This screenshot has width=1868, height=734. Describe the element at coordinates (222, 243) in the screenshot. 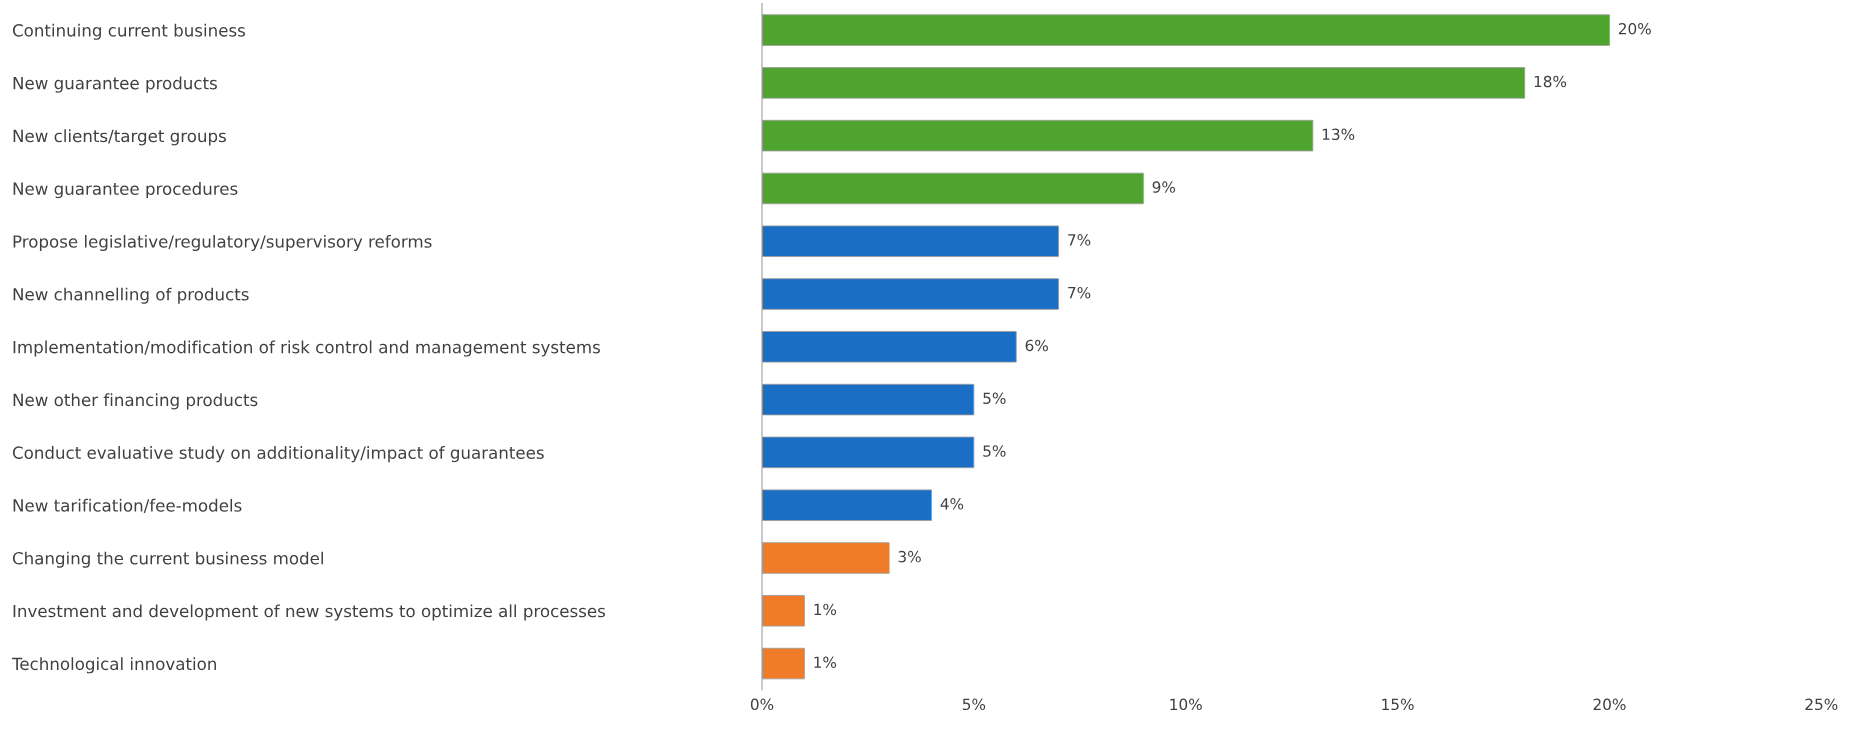

I see `y-tick-label: Propose legislative/regulatory/supervisory reforms` at that location.